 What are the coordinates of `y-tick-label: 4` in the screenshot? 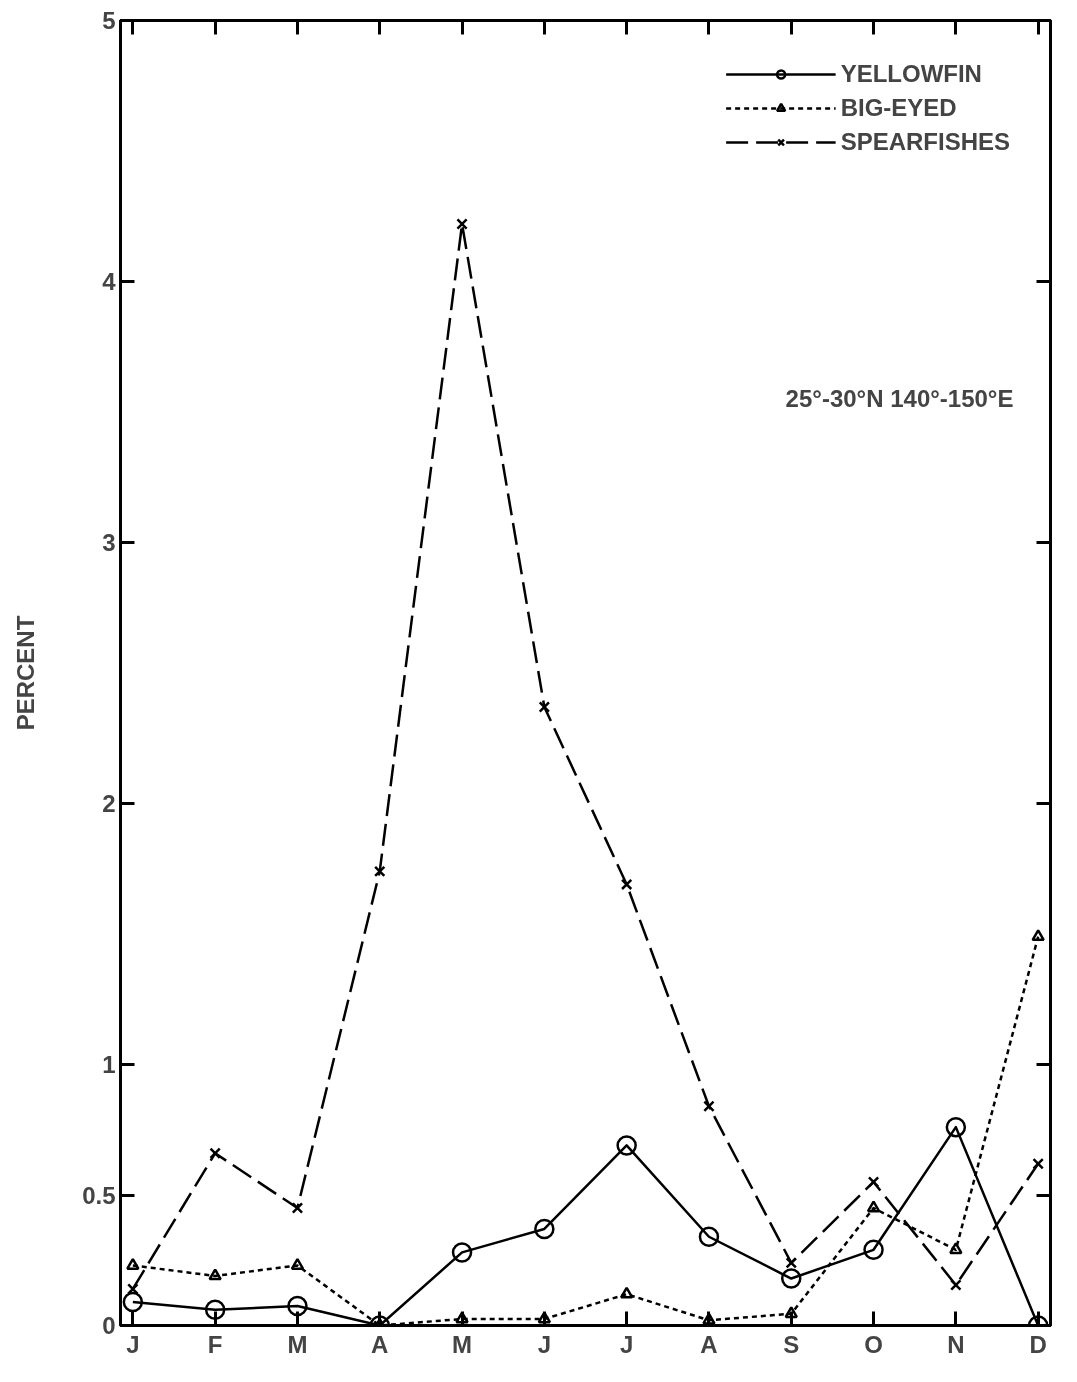 It's located at (109, 281).